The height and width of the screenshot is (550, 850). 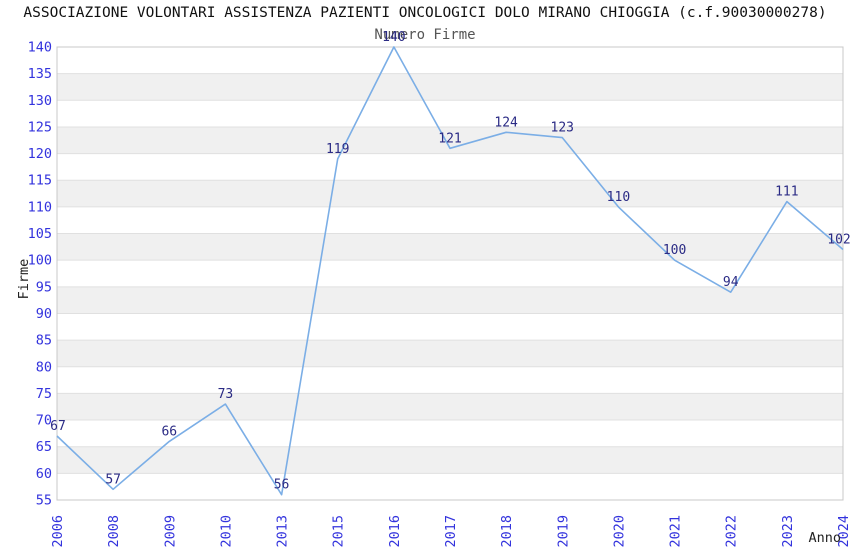 I want to click on x-tick-label: 2018, so click(x=507, y=531).